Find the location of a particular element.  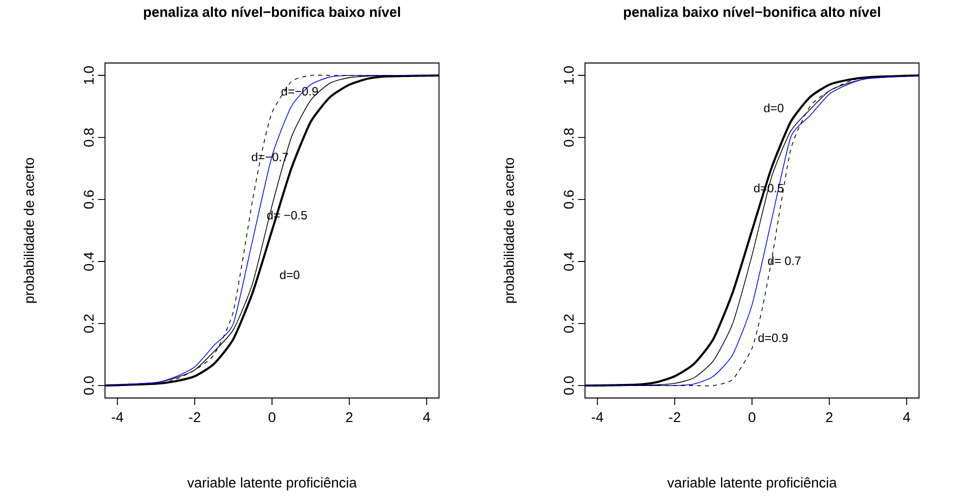

chart-title: penaliza baixo nível−bonifica alto nível is located at coordinates (752, 13).